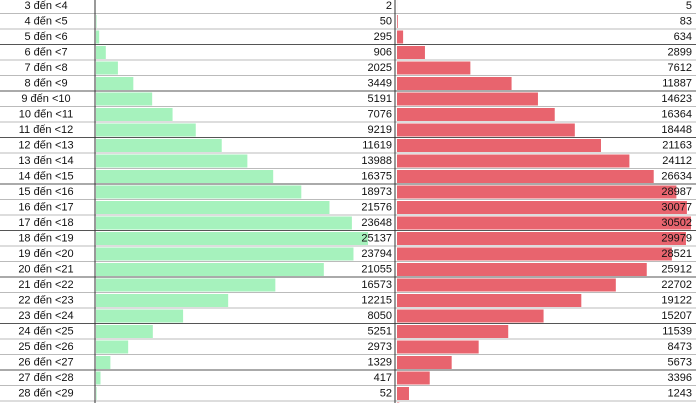 This screenshot has height=403, width=696. I want to click on cell-value: 13988, so click(376, 161).